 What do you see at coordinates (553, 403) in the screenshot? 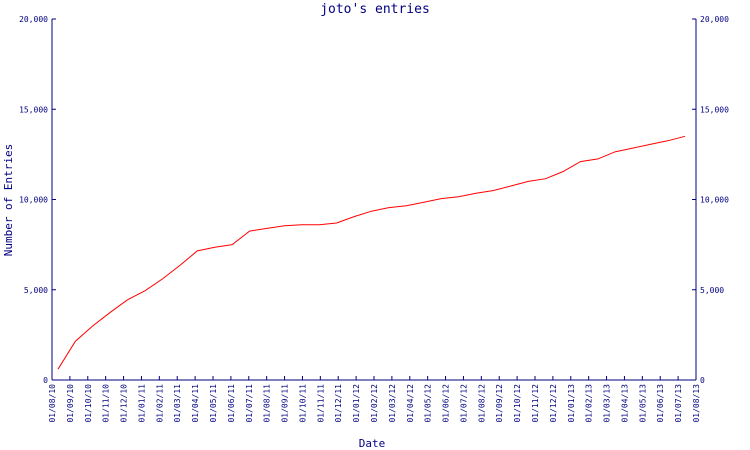
I see `x-tick-label: 01/12/12` at bounding box center [553, 403].